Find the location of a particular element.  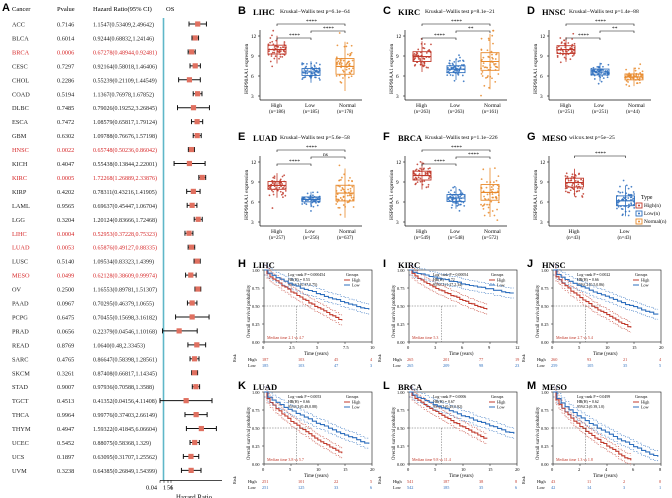

forest-hr-text: 0.52953(0.37228,0.75323) is located at coordinates (125, 234).